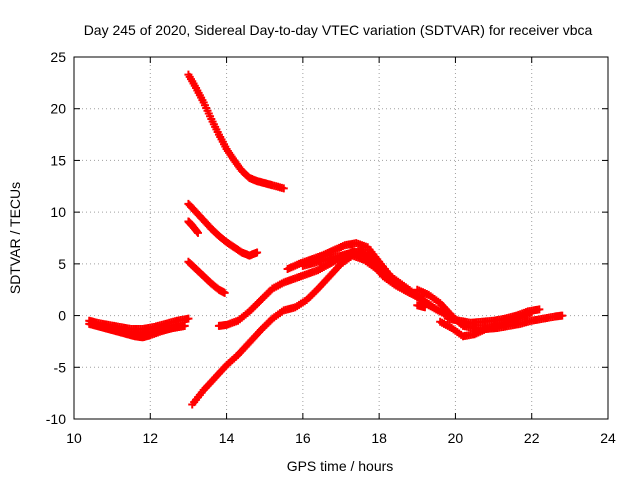  Describe the element at coordinates (58, 160) in the screenshot. I see `y-tick-label: 15` at that location.